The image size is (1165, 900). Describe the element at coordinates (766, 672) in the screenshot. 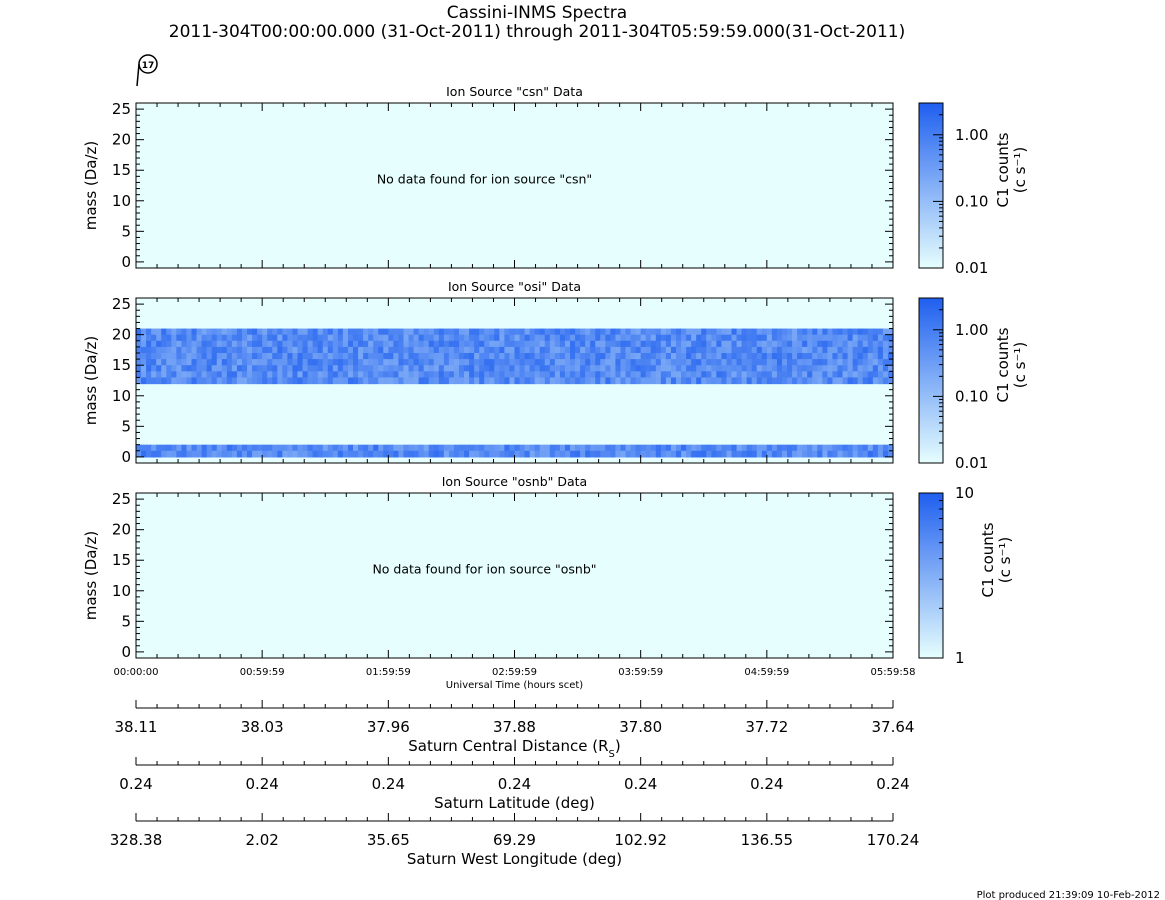

I see `time-tick-label: 04:59:59` at that location.